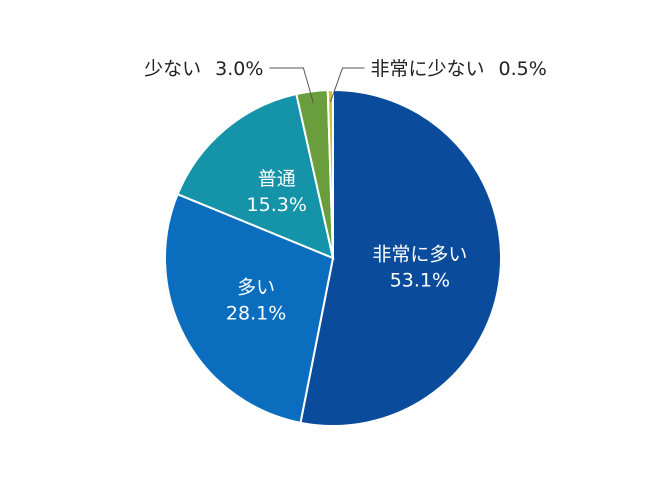  What do you see at coordinates (419, 268) in the screenshot?
I see `slice-label-0: 非常に多い 53.1%` at bounding box center [419, 268].